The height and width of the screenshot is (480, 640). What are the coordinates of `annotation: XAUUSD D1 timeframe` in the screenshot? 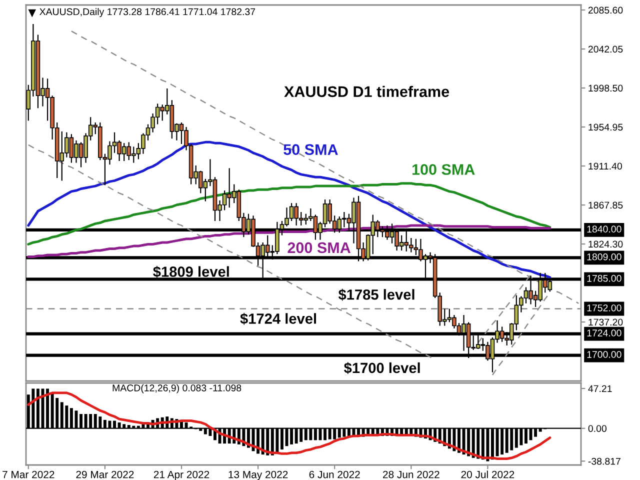 It's located at (367, 92).